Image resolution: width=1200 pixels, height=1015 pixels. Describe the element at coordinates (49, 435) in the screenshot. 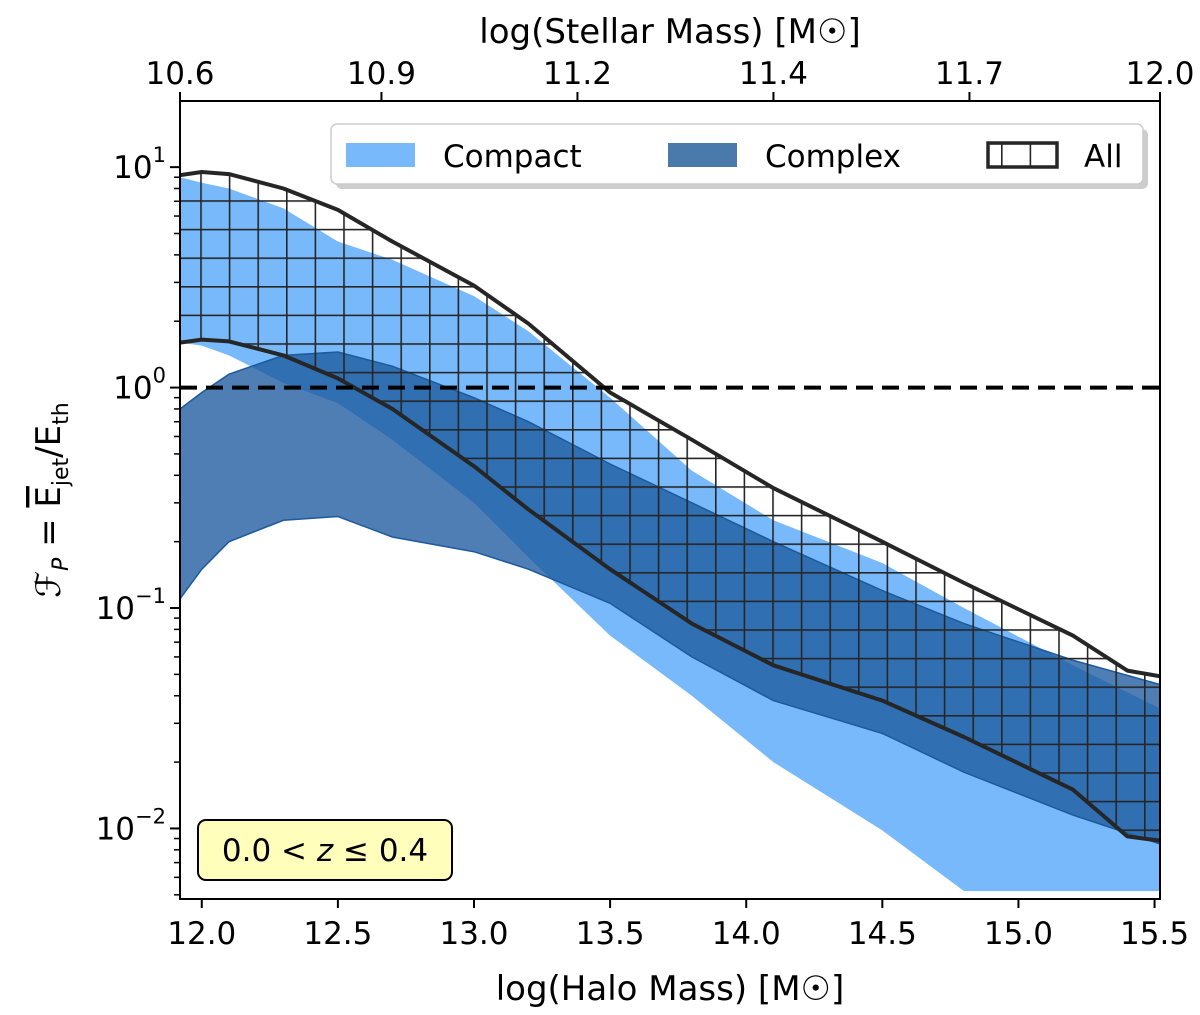

I see `y-label-den: E` at that location.